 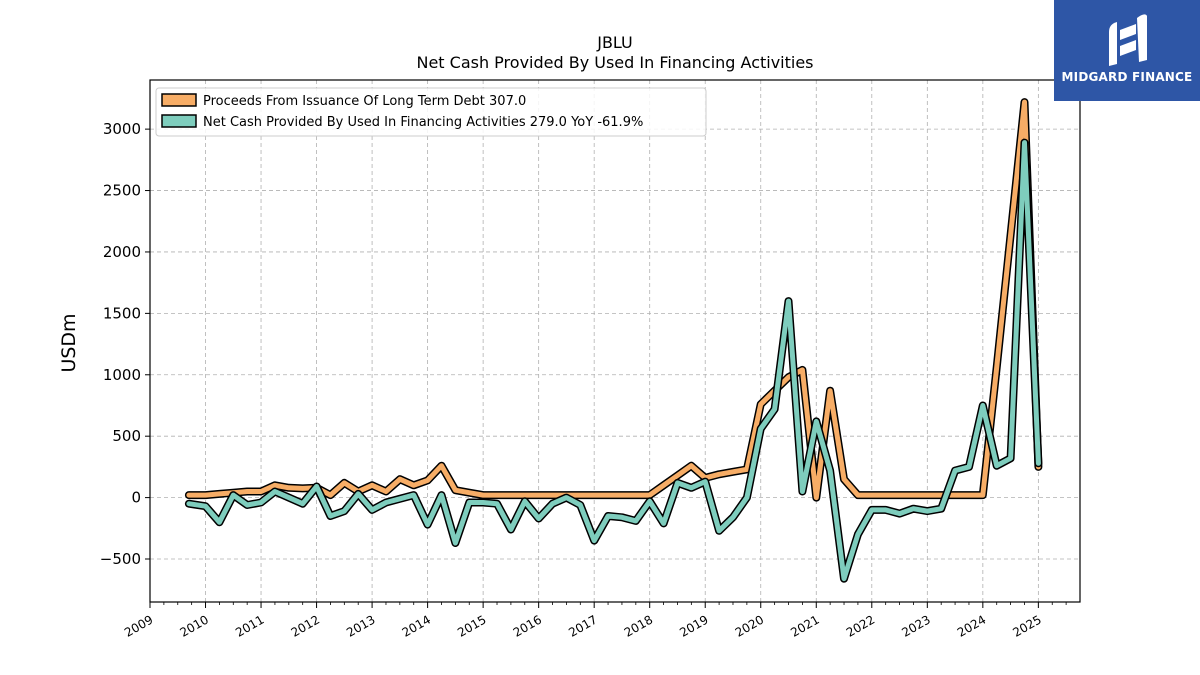 I want to click on x-tick-label: 2012, so click(x=305, y=625).